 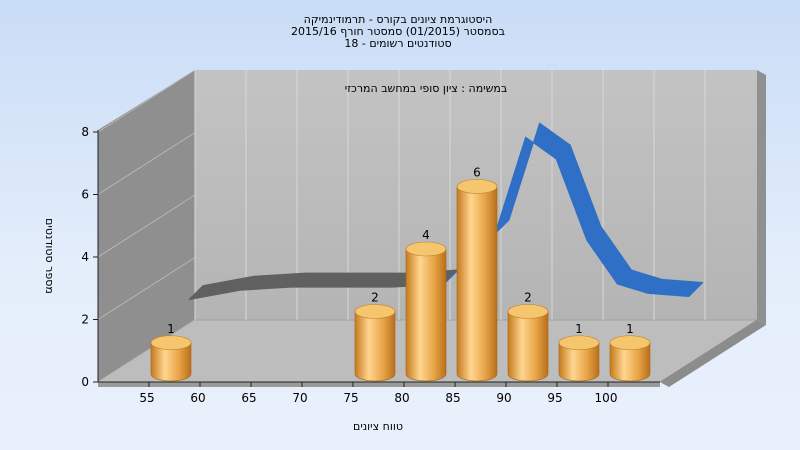 What do you see at coordinates (630, 329) in the screenshot?
I see `bar-value-label-100: 1` at bounding box center [630, 329].